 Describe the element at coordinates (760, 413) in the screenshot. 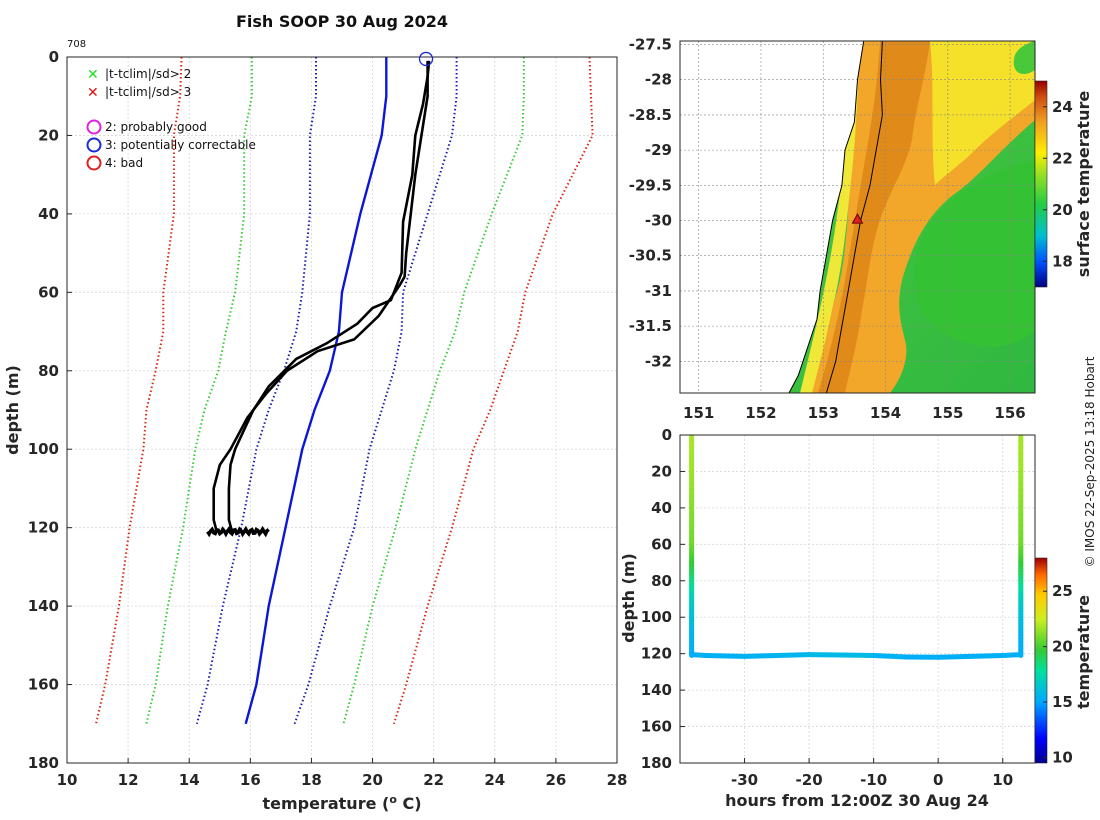

I see `map-x-tick-label: 152` at that location.